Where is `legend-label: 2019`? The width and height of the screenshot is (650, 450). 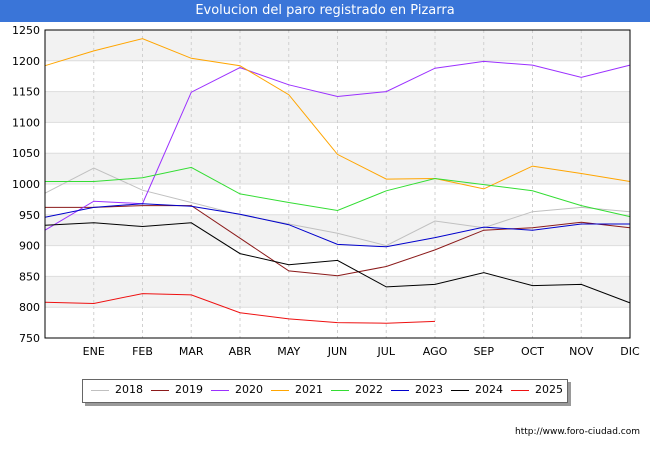
legend-label: 2019 is located at coordinates (189, 389).